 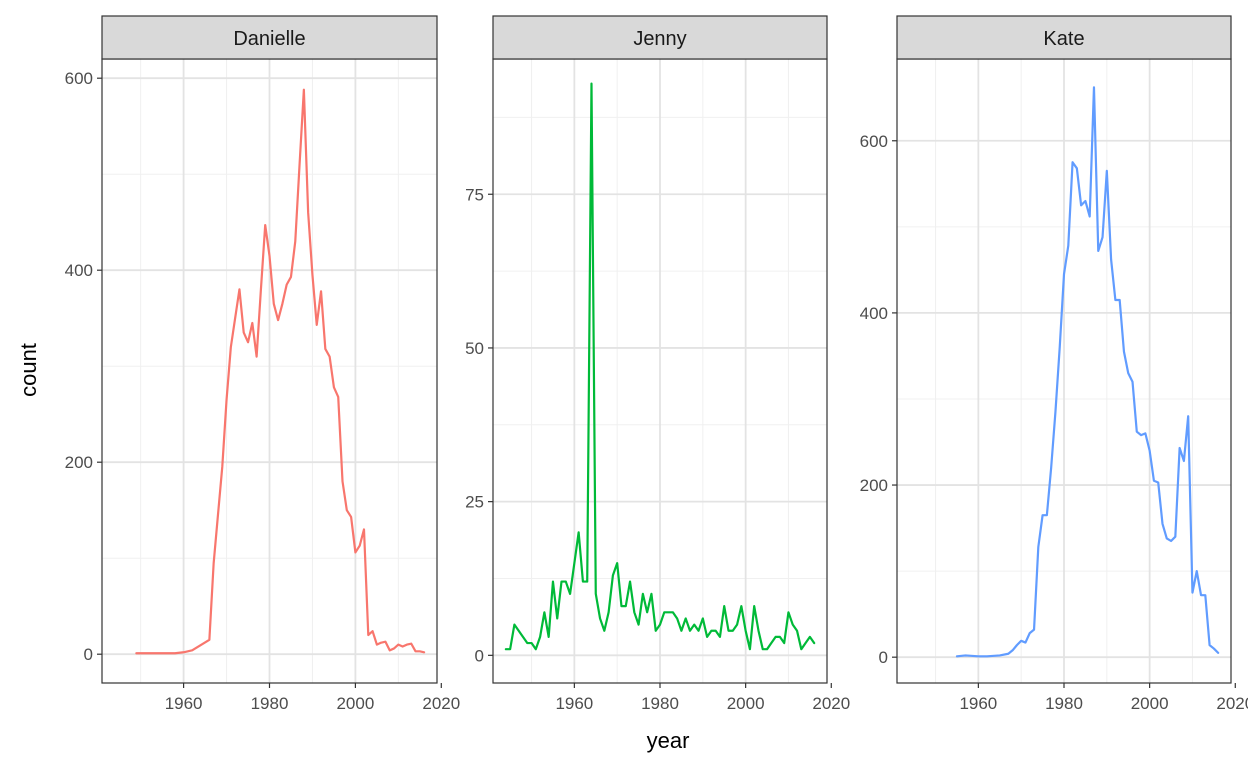 I want to click on facet-strip-label: Jenny, so click(x=659, y=39).